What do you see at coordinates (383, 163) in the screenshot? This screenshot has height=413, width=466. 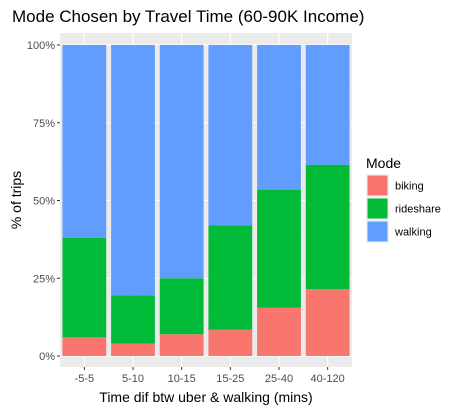 I see `legend-title: Mode` at bounding box center [383, 163].